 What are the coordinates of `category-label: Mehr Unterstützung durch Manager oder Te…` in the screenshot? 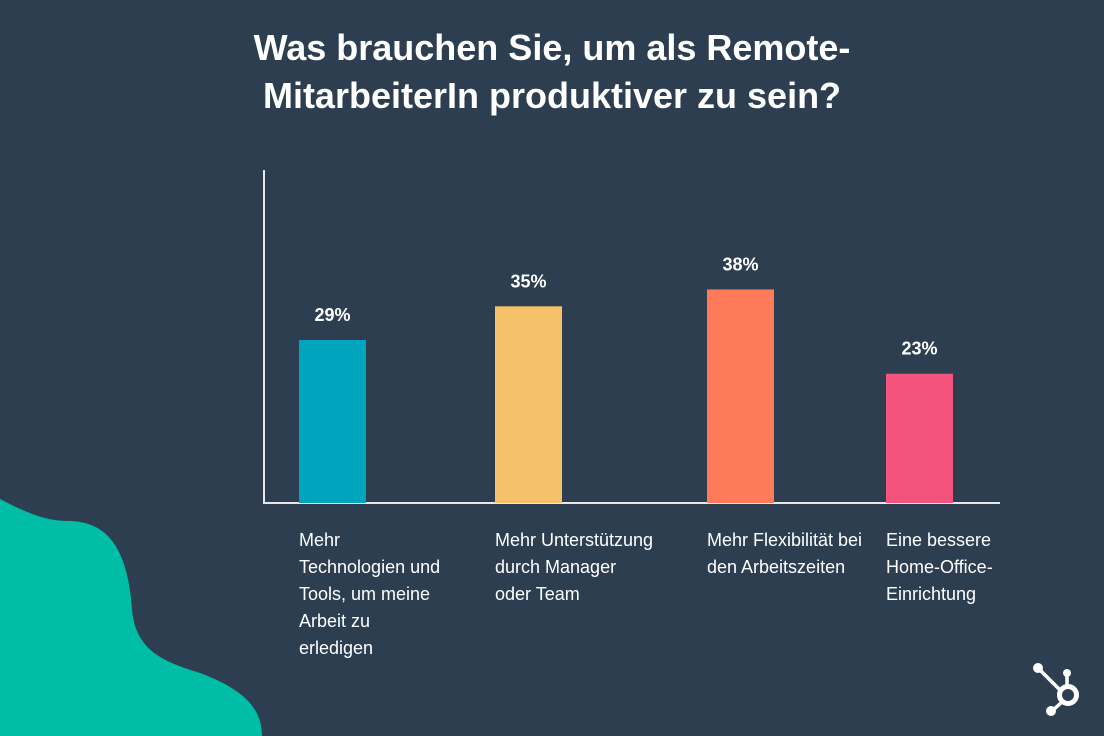 It's located at (574, 567).